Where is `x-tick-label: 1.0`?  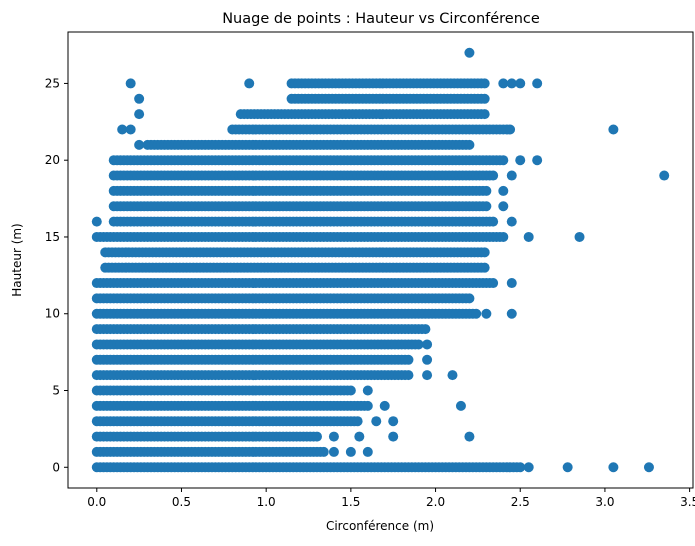 x-tick-label: 1.0 is located at coordinates (266, 502).